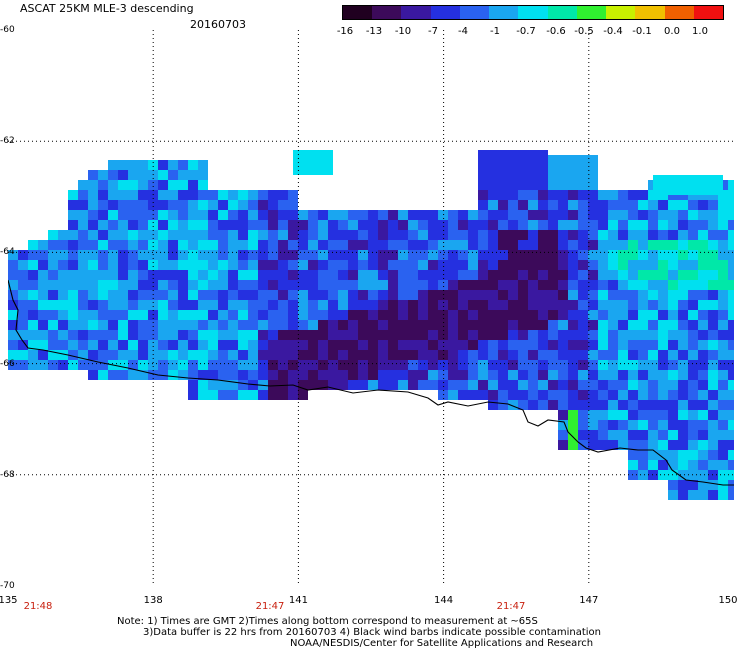 The height and width of the screenshot is (650, 740). Describe the element at coordinates (533, 12) in the screenshot. I see `color-legend-bar` at that location.